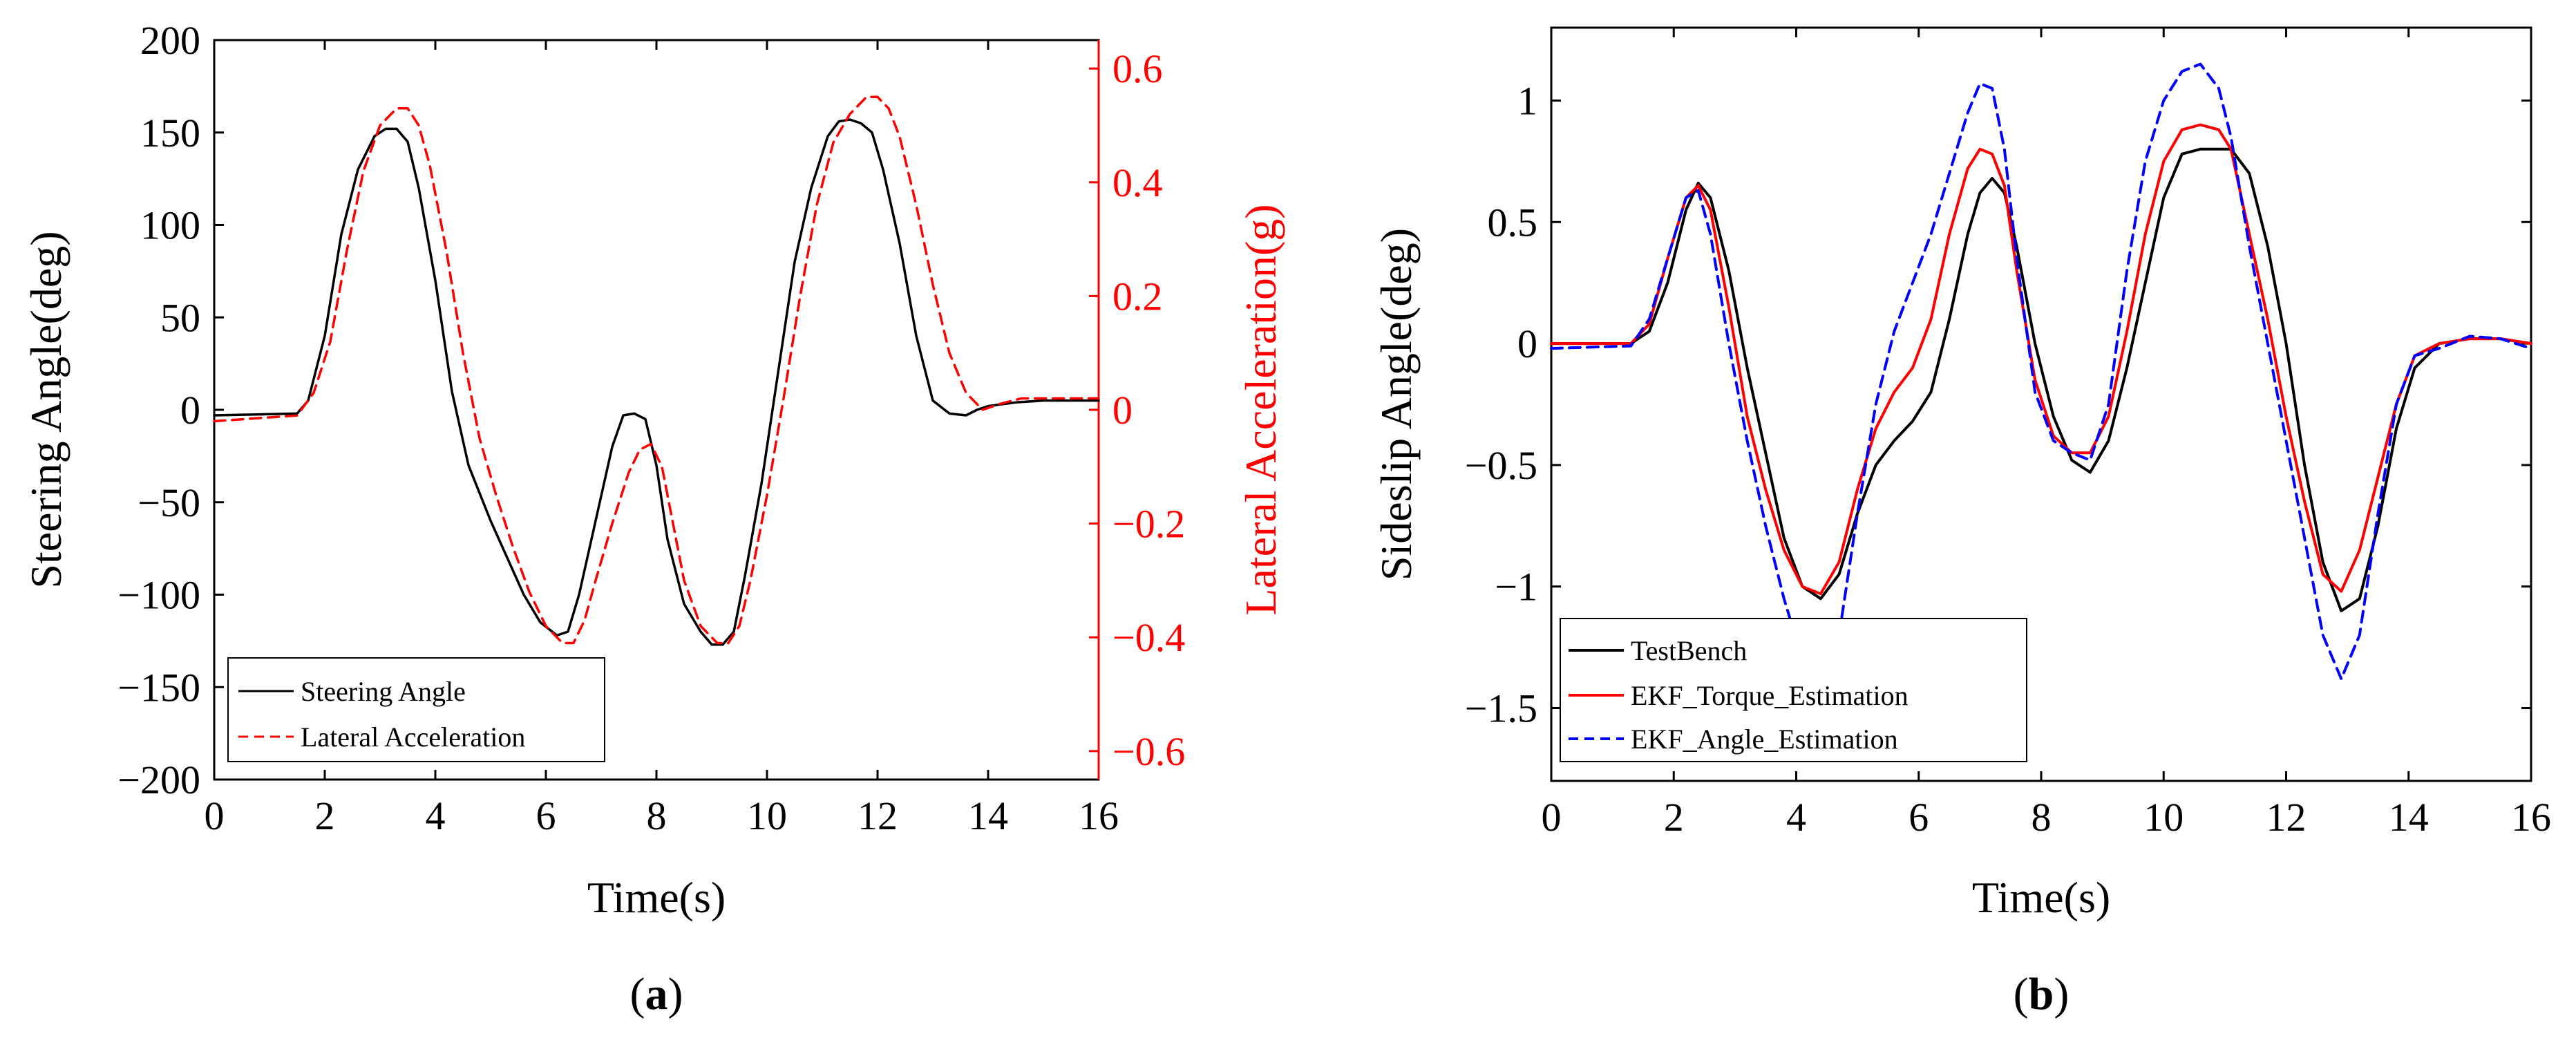  I want to click on panel-b-xtick-label: 8, so click(2042, 818).